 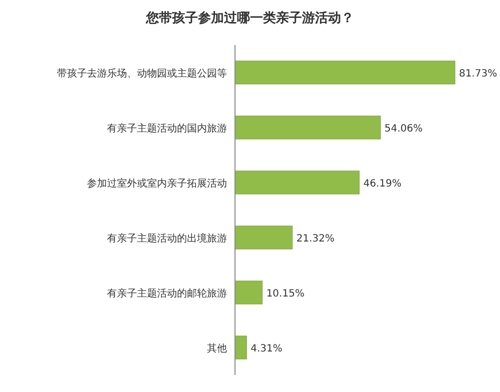 I want to click on y-tick-label: 有亲子主题活动的邮轮旅游, so click(x=167, y=294).